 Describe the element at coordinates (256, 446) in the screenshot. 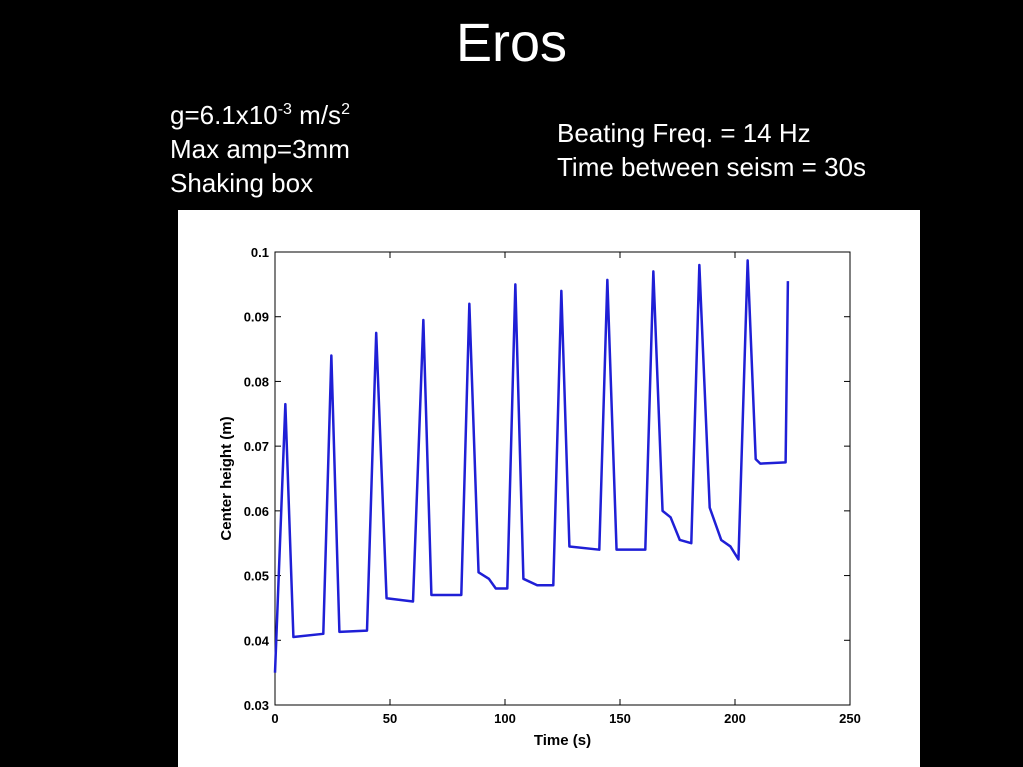

I see `y-tick-label: 0.07` at that location.